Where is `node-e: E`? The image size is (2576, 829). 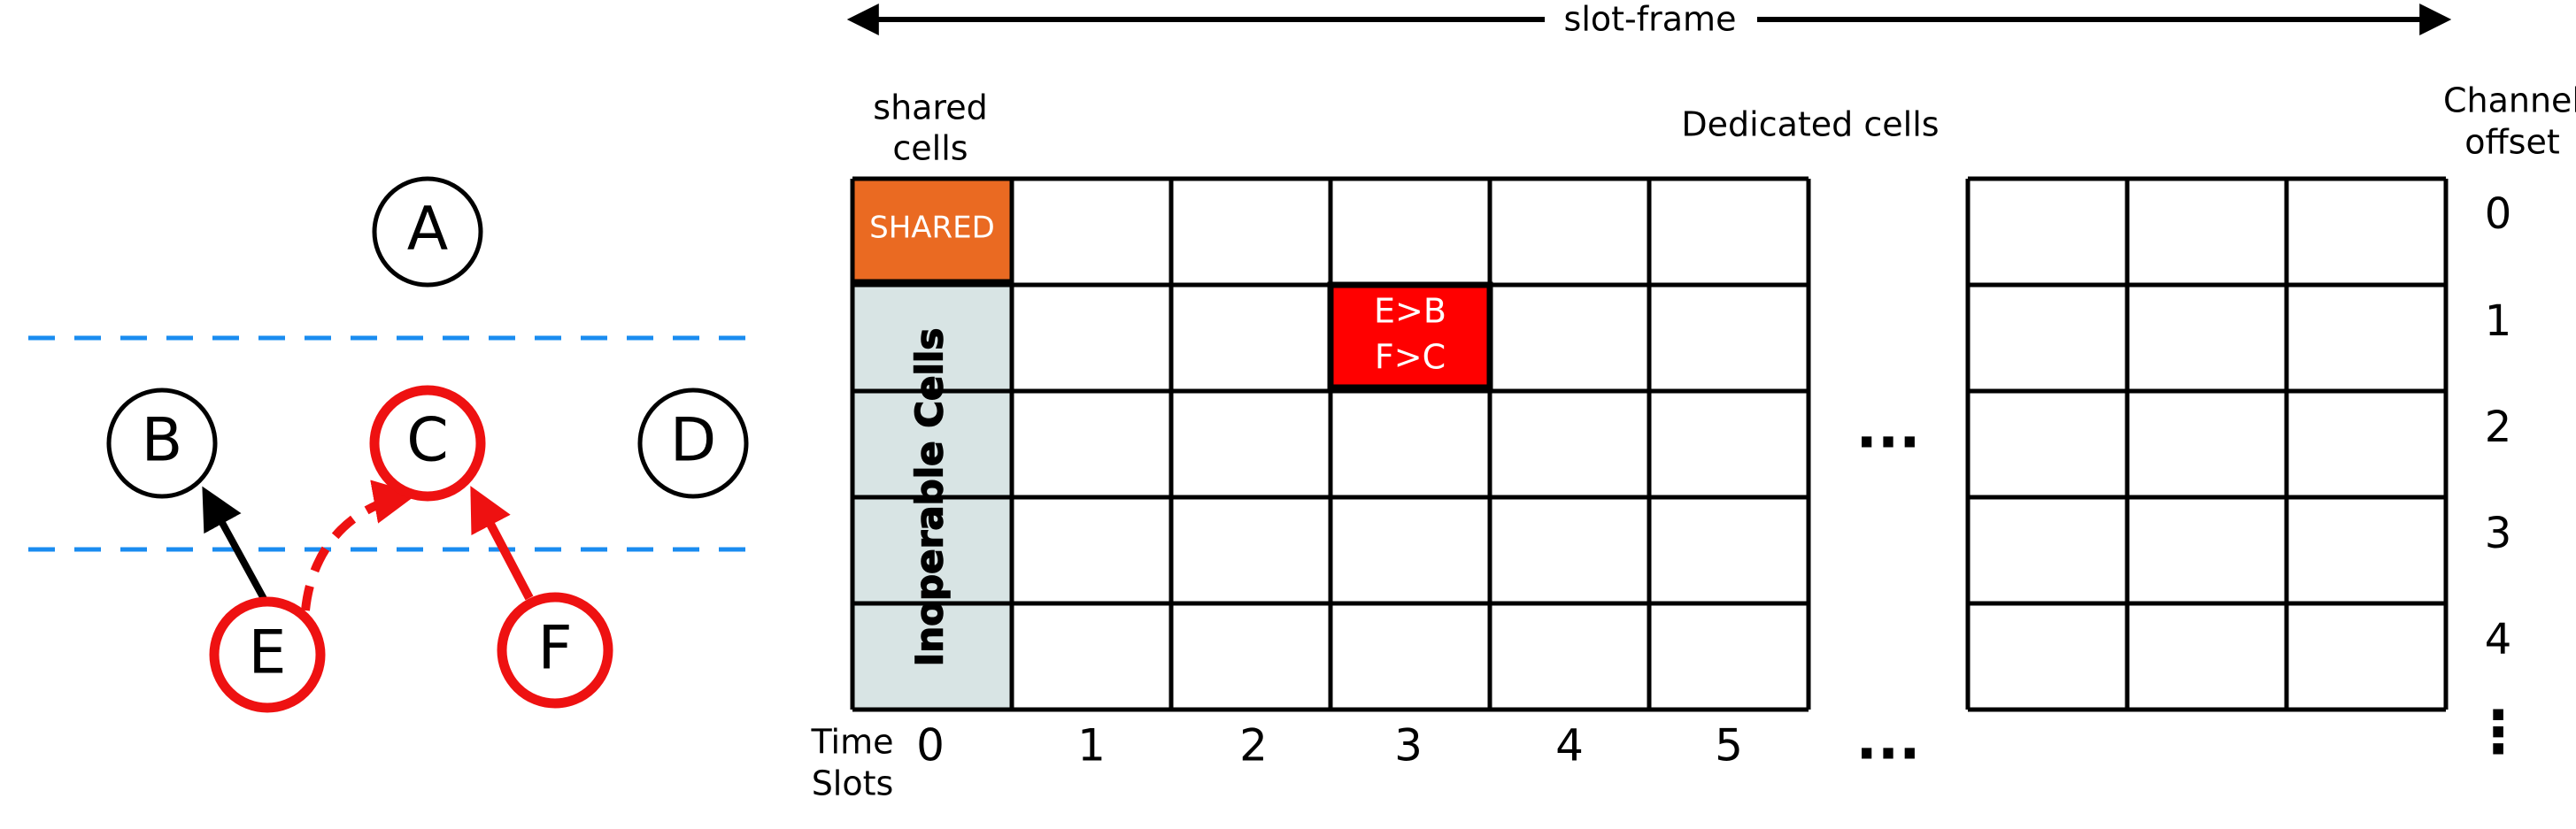 node-e: E is located at coordinates (267, 654).